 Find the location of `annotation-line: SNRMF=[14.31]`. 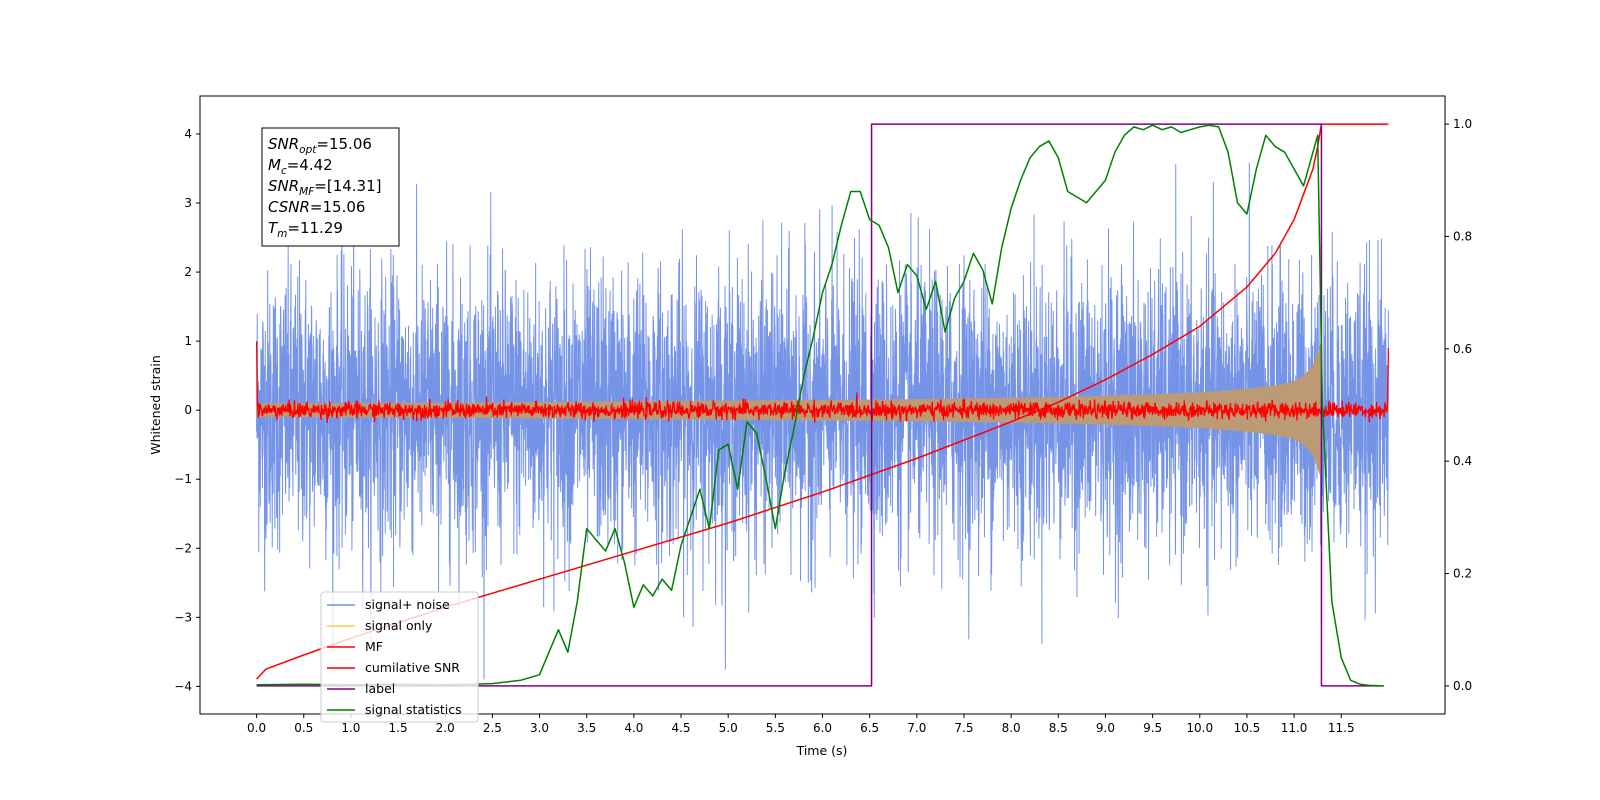

annotation-line: SNRMF=[14.31] is located at coordinates (325, 187).